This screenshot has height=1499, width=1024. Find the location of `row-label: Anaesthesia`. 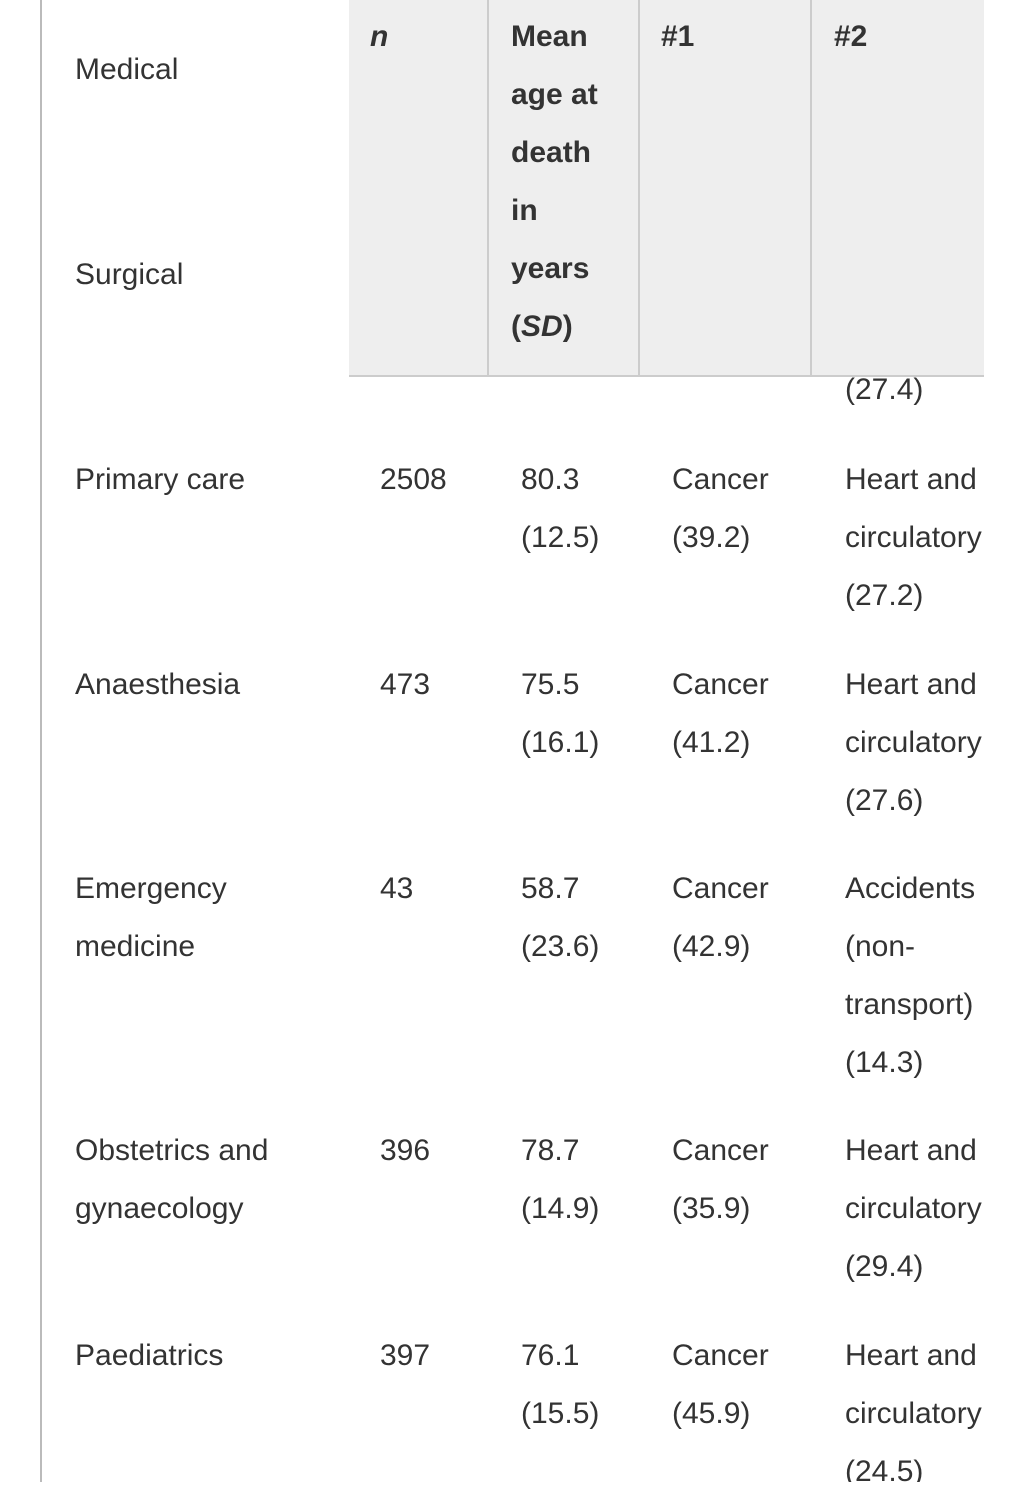

row-label: Anaesthesia is located at coordinates (158, 684).